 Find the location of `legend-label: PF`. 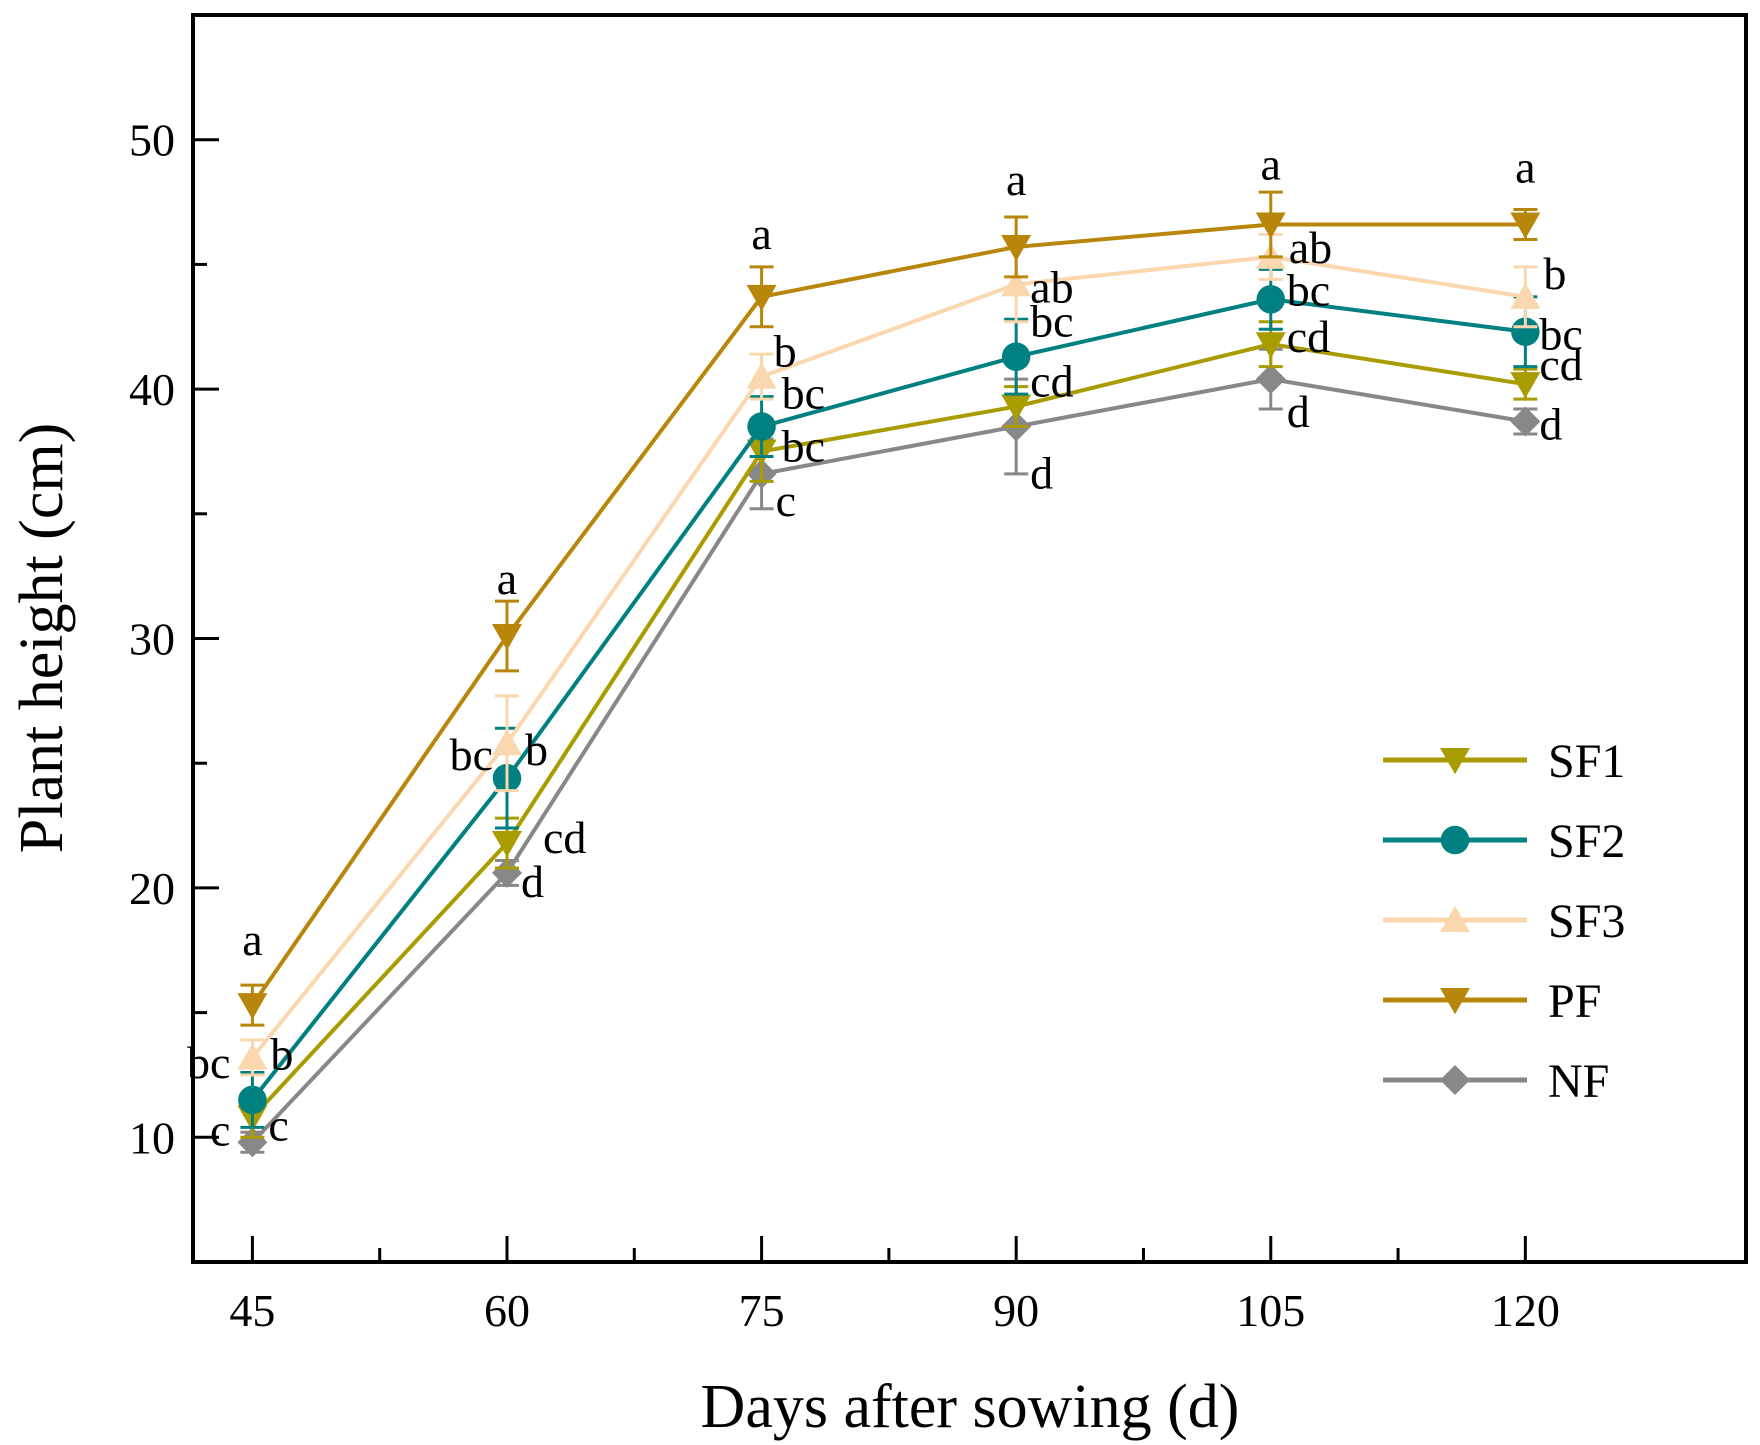

legend-label: PF is located at coordinates (1574, 1001).